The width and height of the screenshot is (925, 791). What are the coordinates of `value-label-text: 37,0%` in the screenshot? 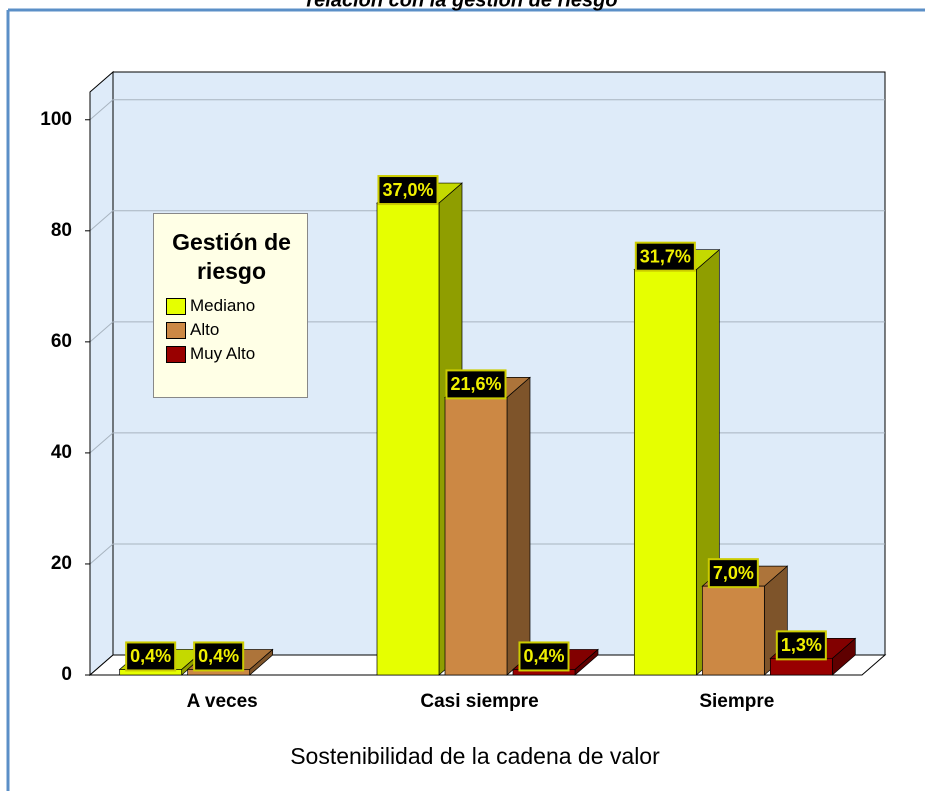 It's located at (407, 190).